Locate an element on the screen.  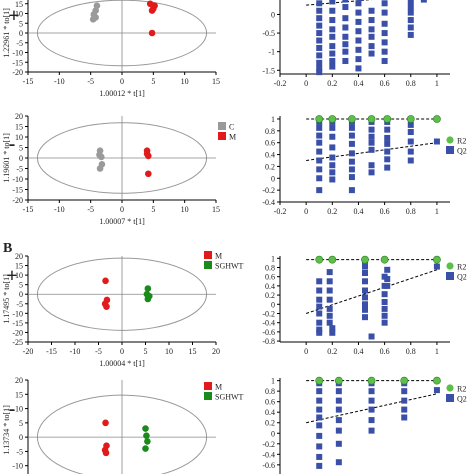
legend-label: Q2 is located at coordinates (462, 399).